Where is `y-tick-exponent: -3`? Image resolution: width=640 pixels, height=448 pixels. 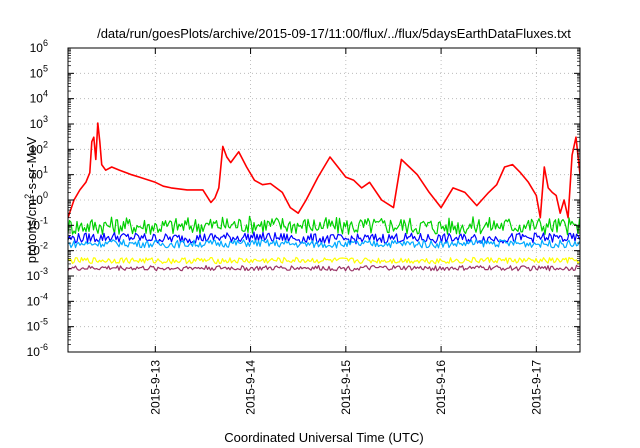
y-tick-exponent: -3 is located at coordinates (44, 271).